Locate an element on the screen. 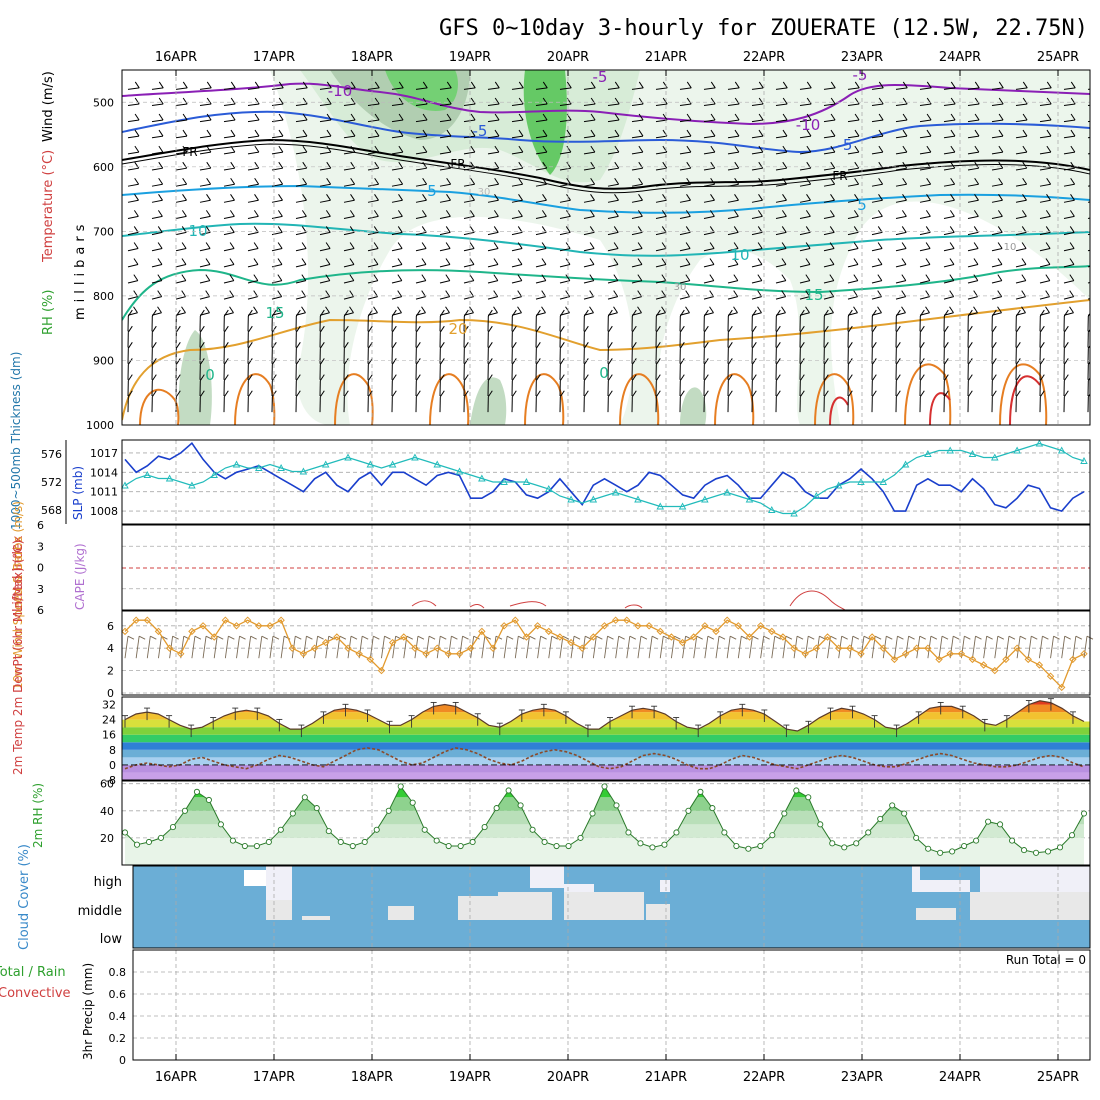 The height and width of the screenshot is (1100, 1100). wind10m-tick-label: 4 is located at coordinates (110, 648).